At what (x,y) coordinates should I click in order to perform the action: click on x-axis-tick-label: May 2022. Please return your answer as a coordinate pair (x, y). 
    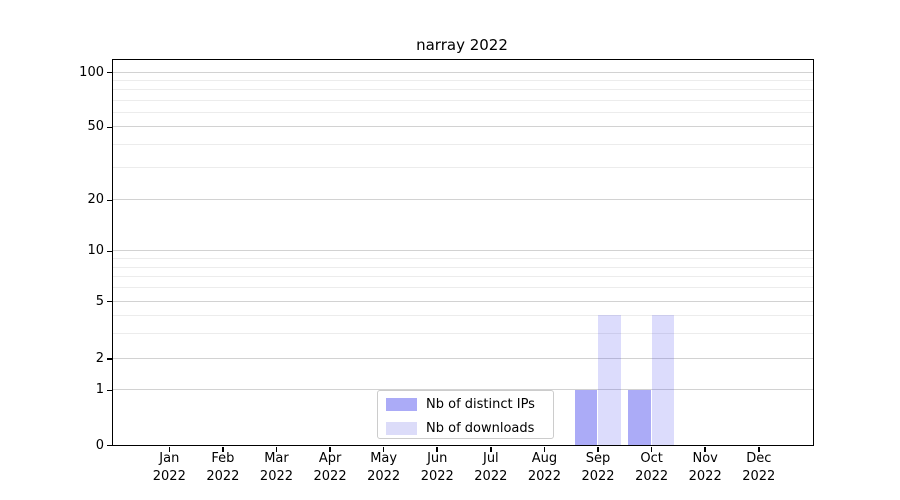
    Looking at the image, I should click on (384, 467).